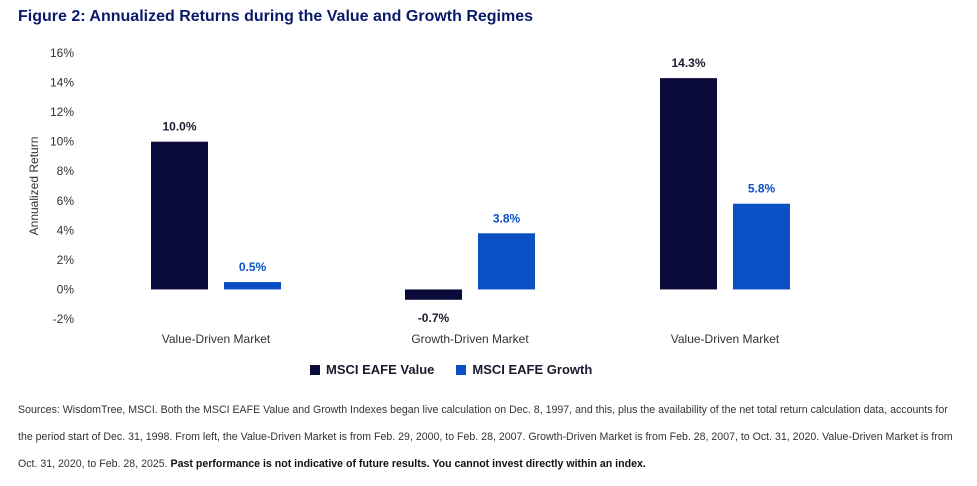 Image resolution: width=977 pixels, height=486 pixels. Describe the element at coordinates (470, 339) in the screenshot. I see `x-tick-label: Growth-Driven Market` at that location.